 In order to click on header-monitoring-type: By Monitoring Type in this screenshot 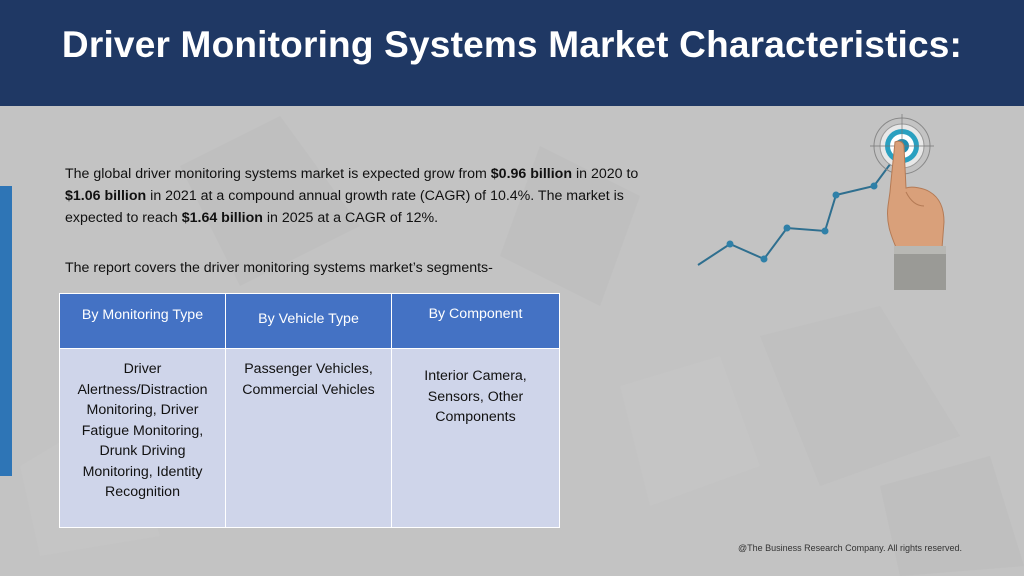, I will do `click(142, 321)`.